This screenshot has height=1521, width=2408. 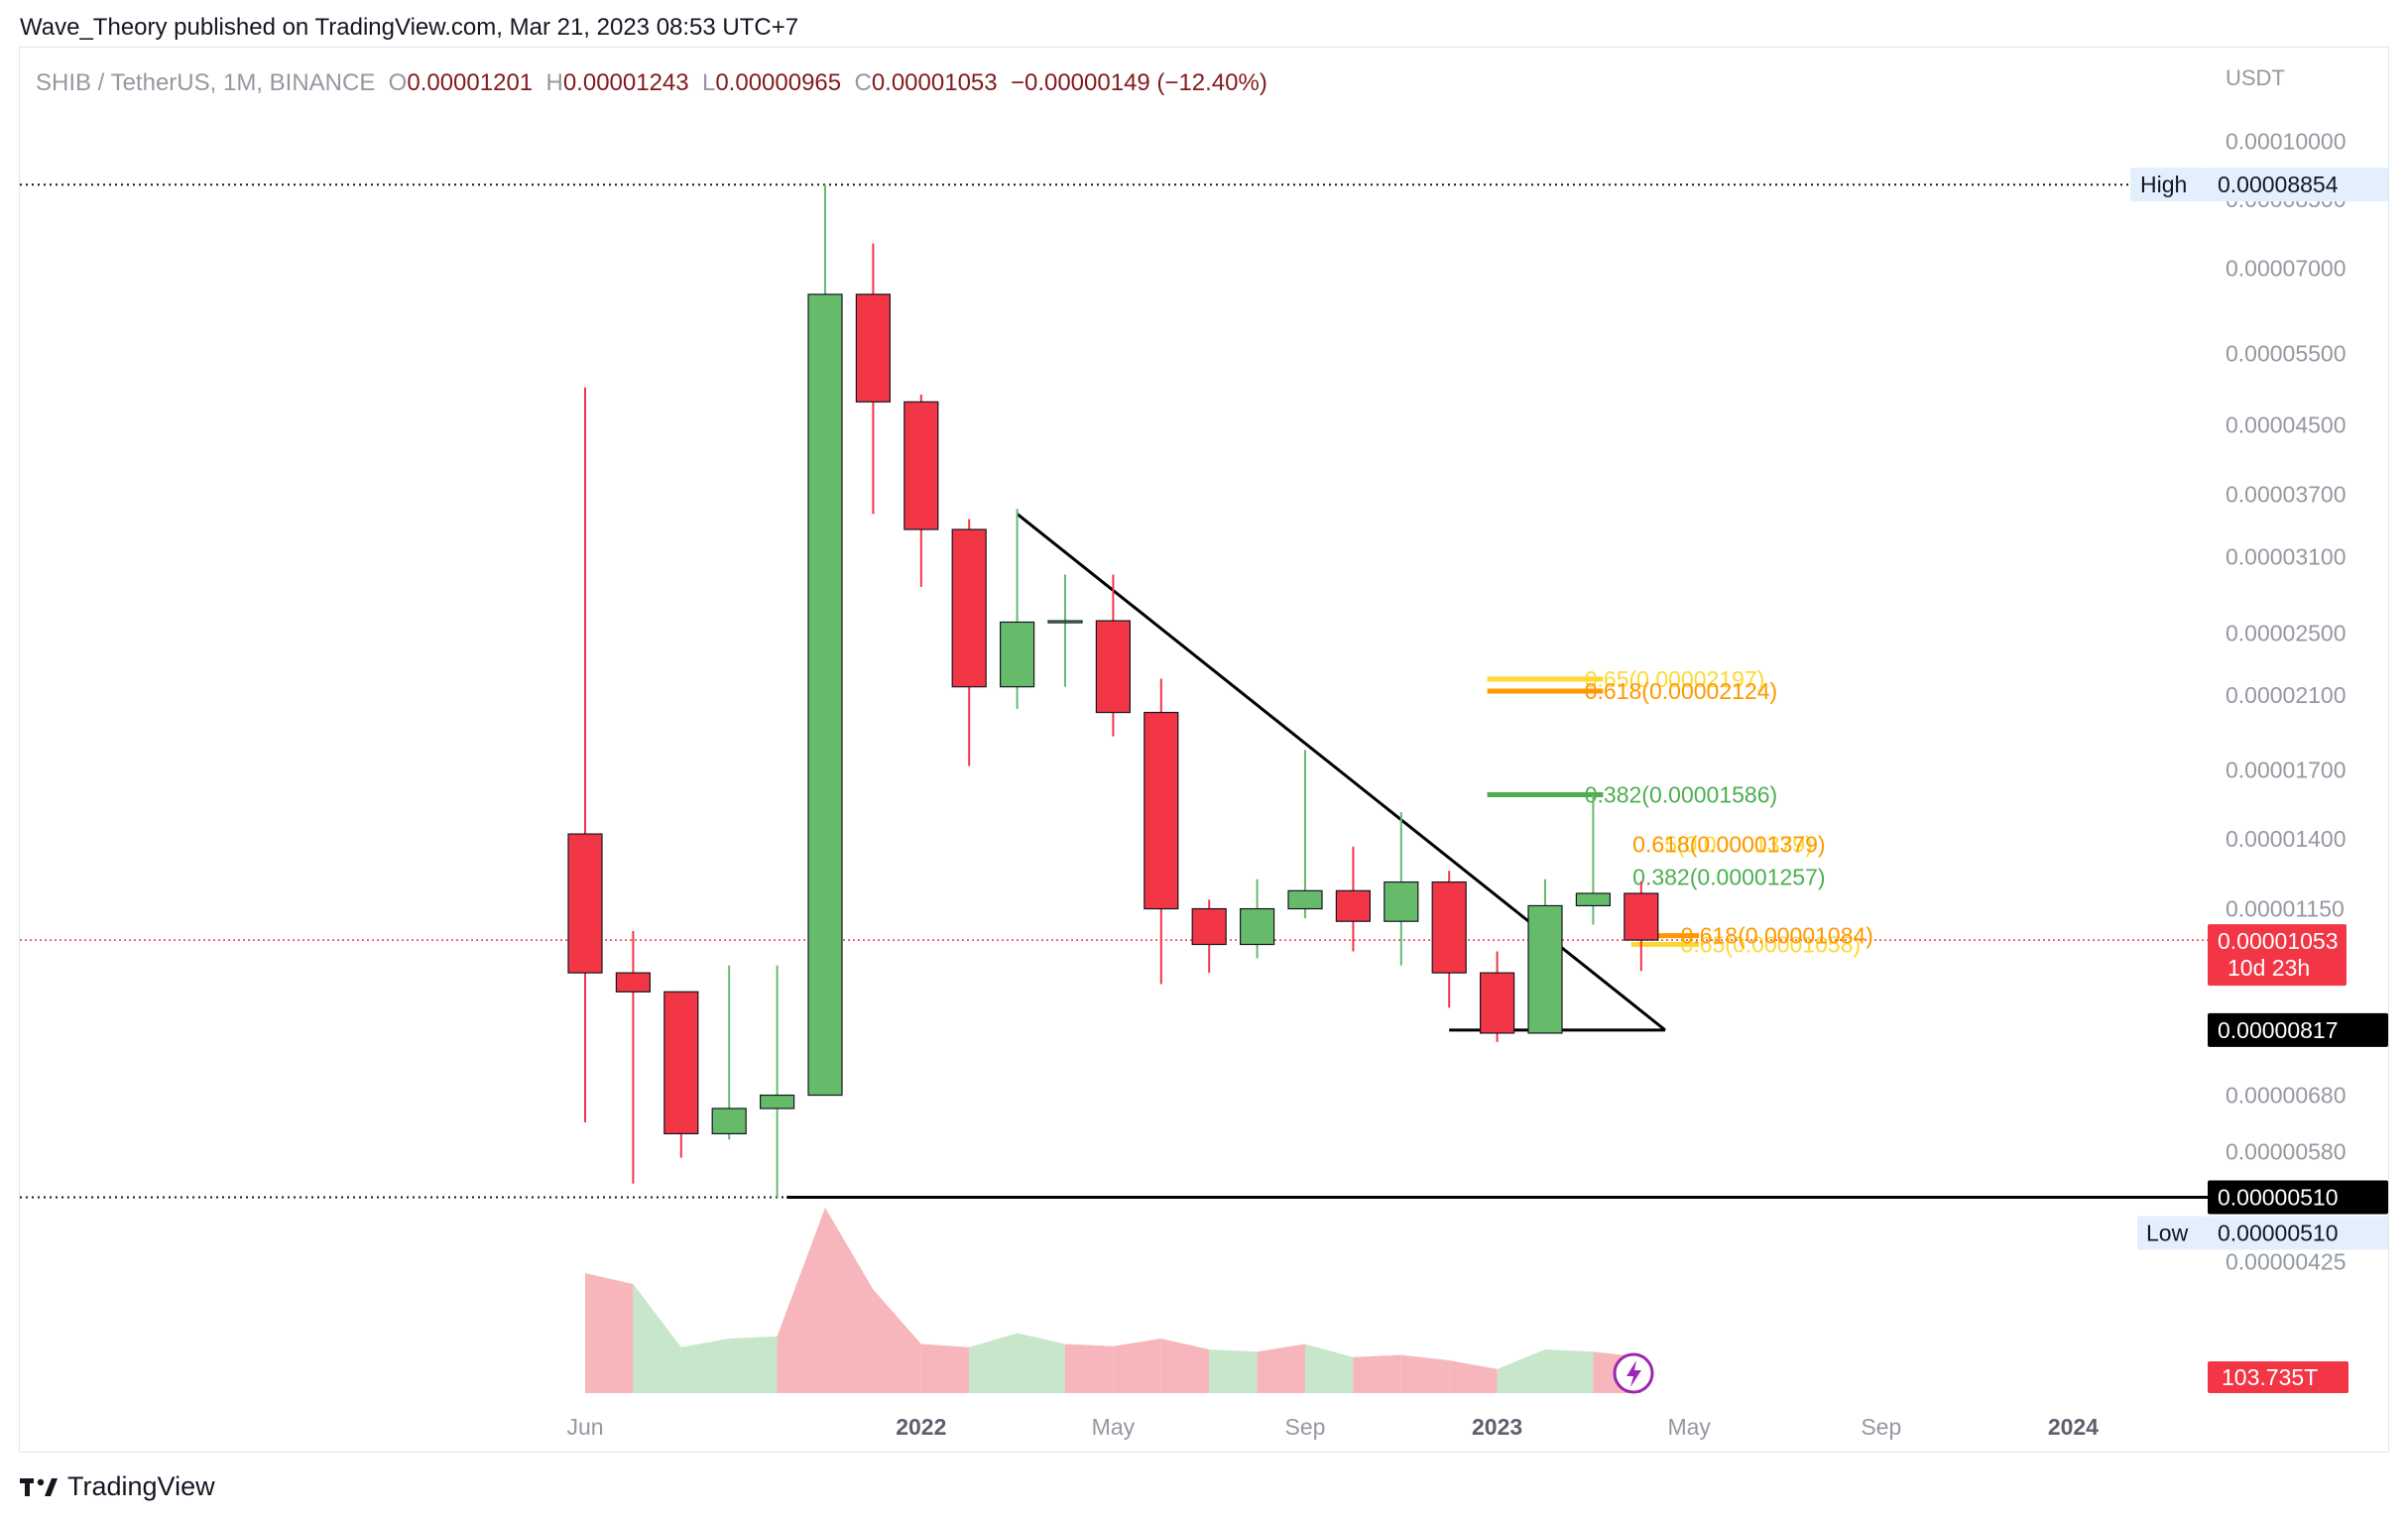 I want to click on volume-tag-bg, so click(x=2278, y=1377).